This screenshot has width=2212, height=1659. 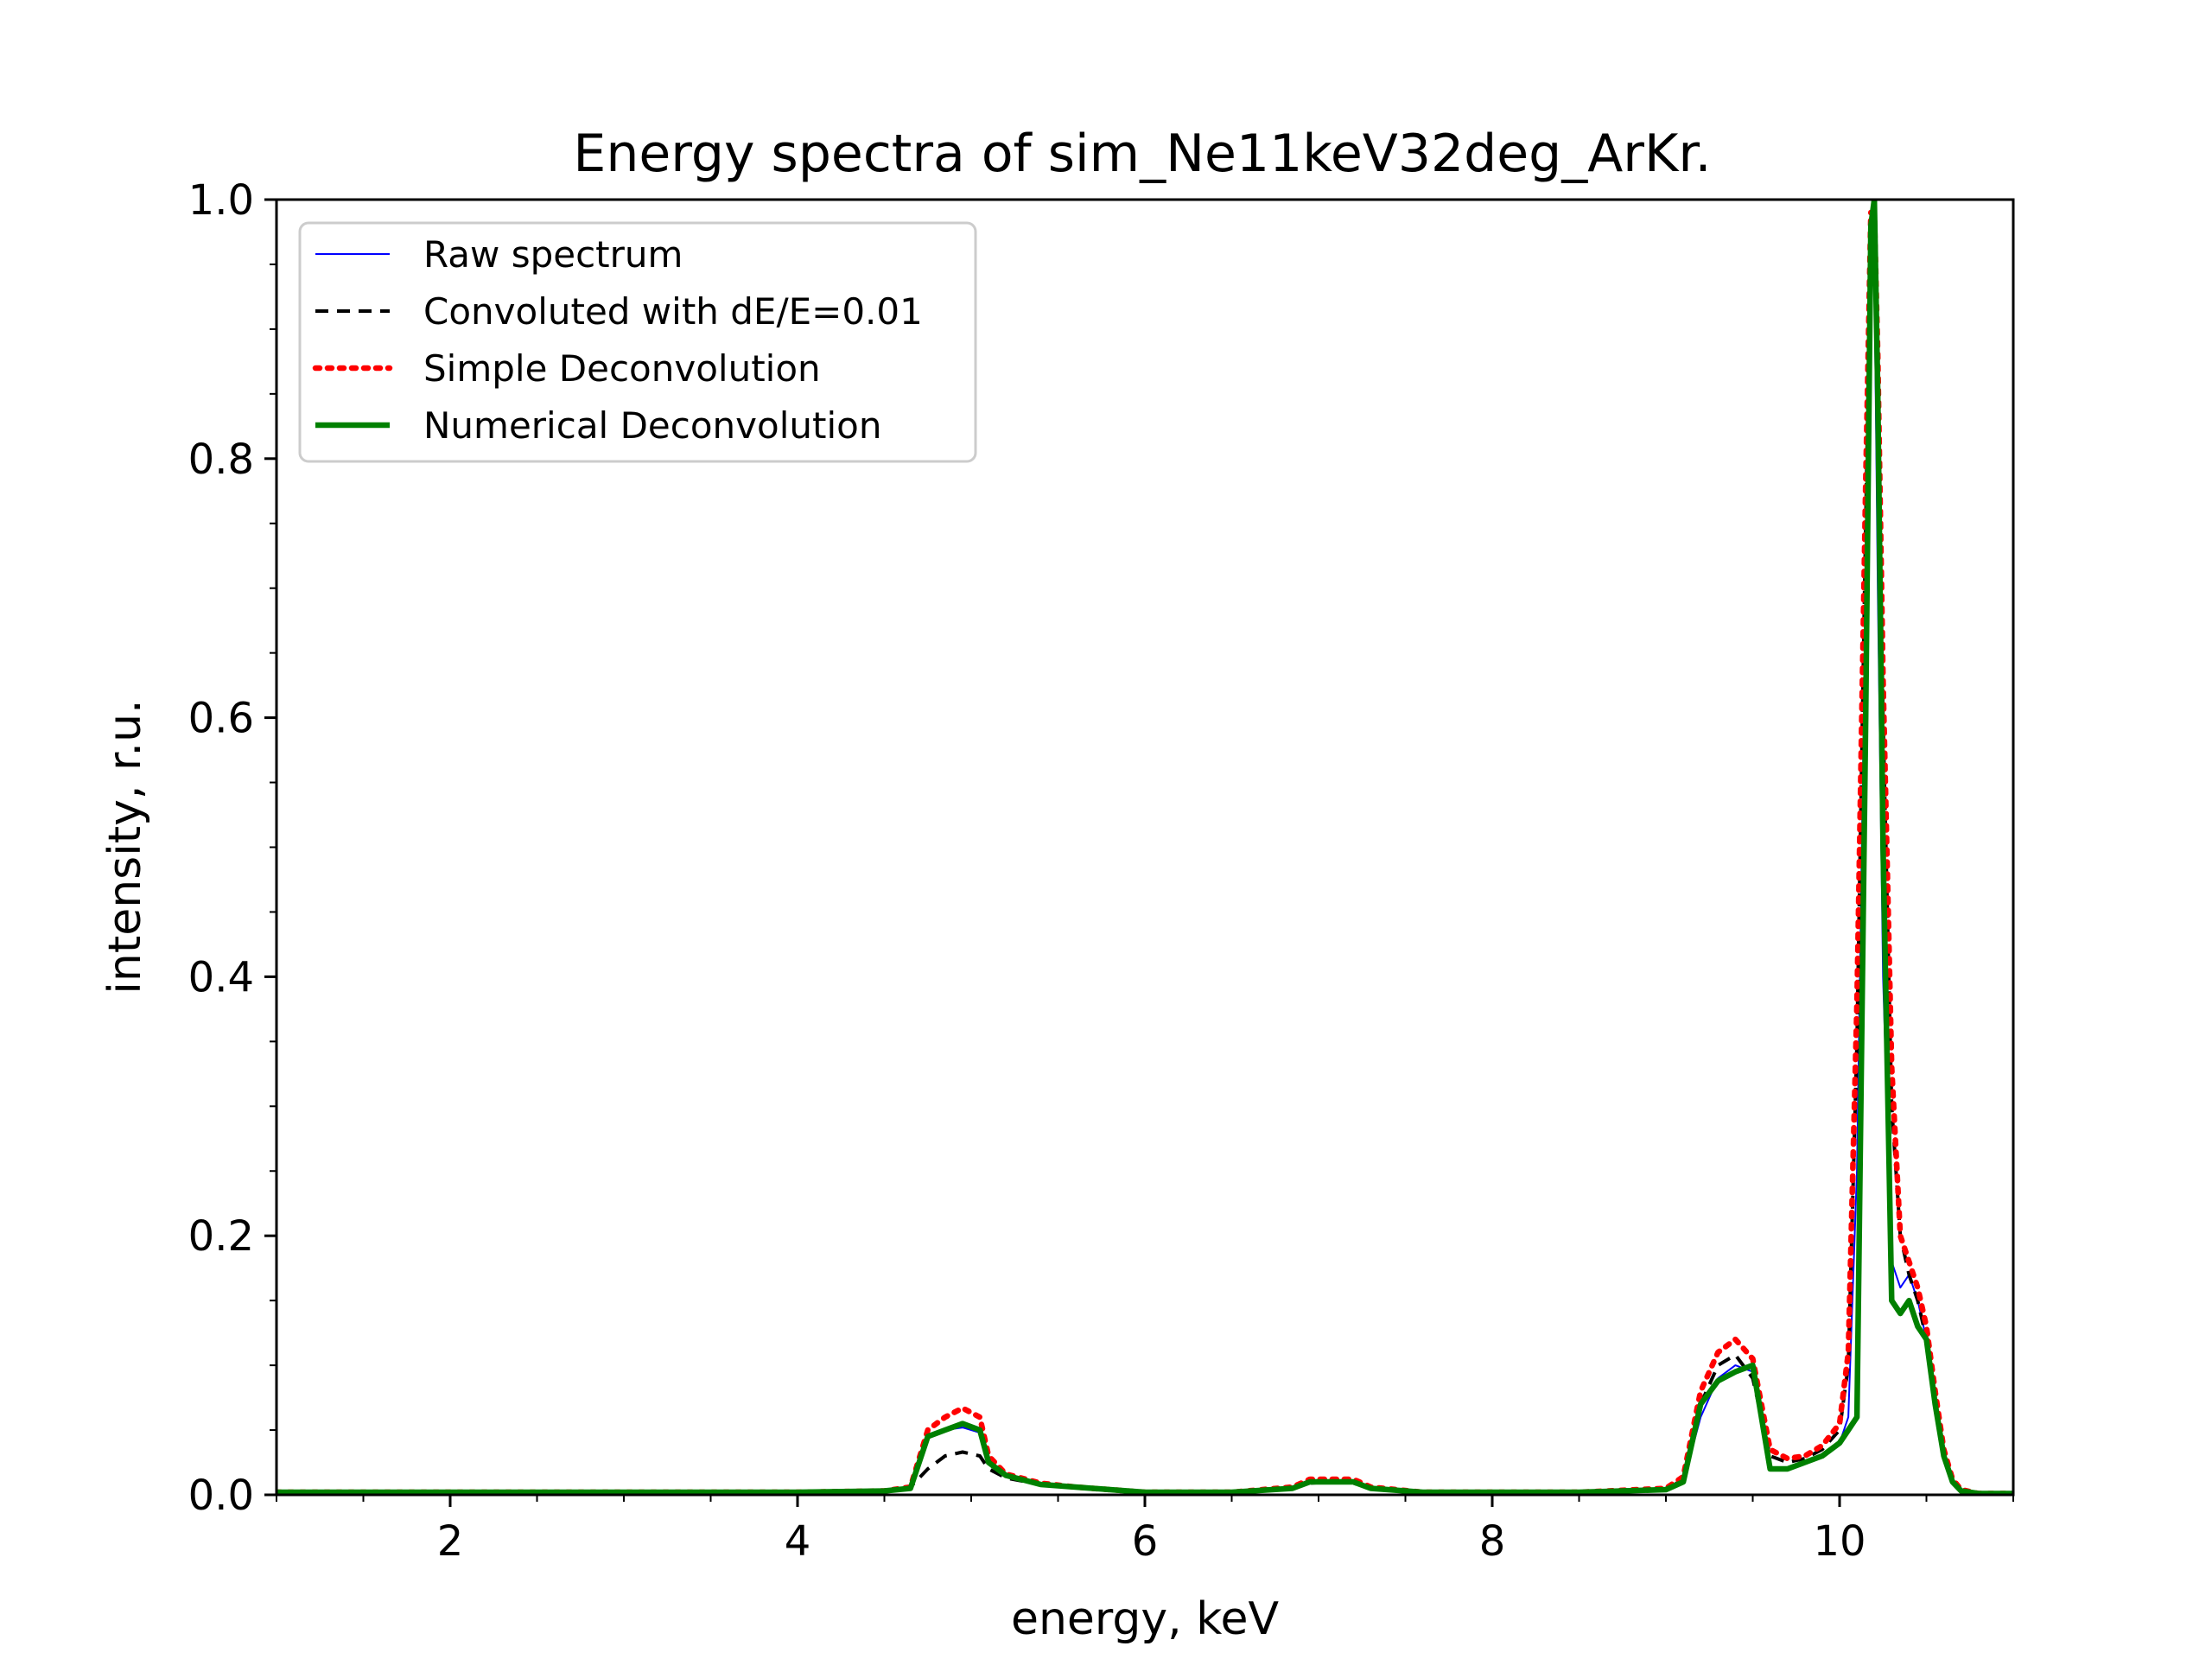 I want to click on legend-label-3: Simple Deconvolution, so click(x=622, y=368).